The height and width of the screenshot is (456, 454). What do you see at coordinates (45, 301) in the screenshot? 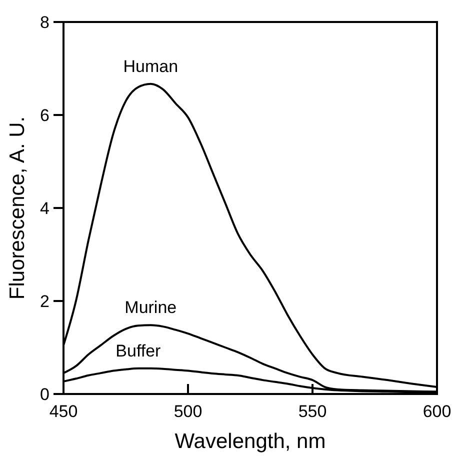
I see `y-tick-label: 2` at bounding box center [45, 301].